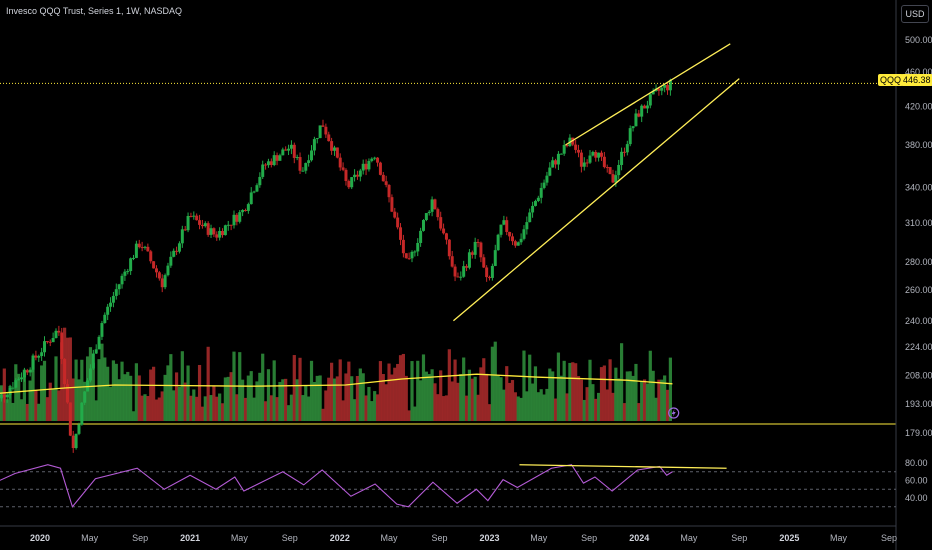 This screenshot has width=932, height=550. What do you see at coordinates (918, 376) in the screenshot?
I see `price-tick-label: 208.00` at bounding box center [918, 376].